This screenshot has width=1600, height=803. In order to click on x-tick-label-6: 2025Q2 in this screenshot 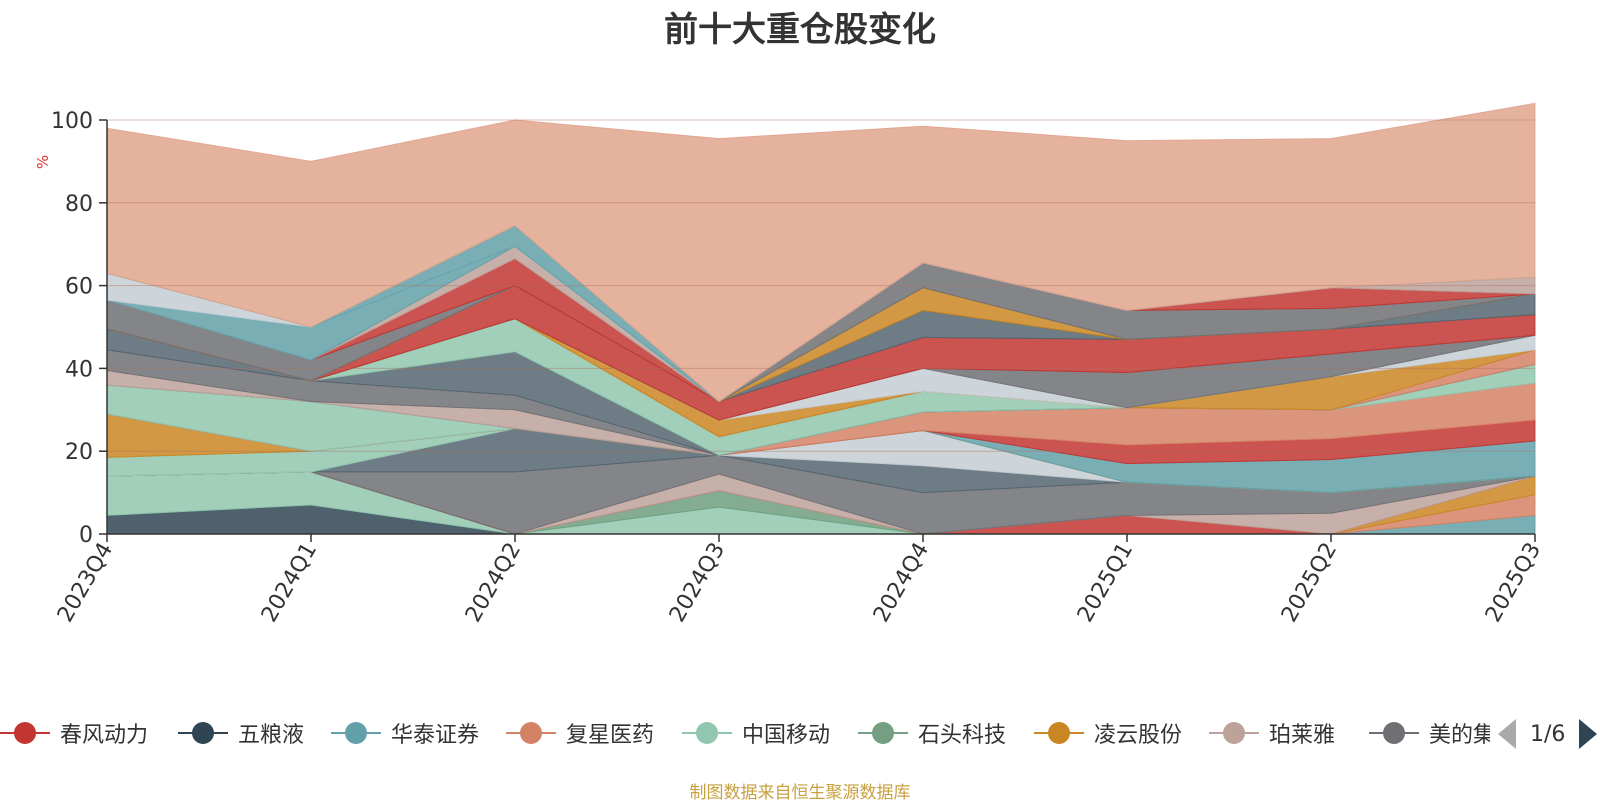, I will do `click(1309, 583)`.